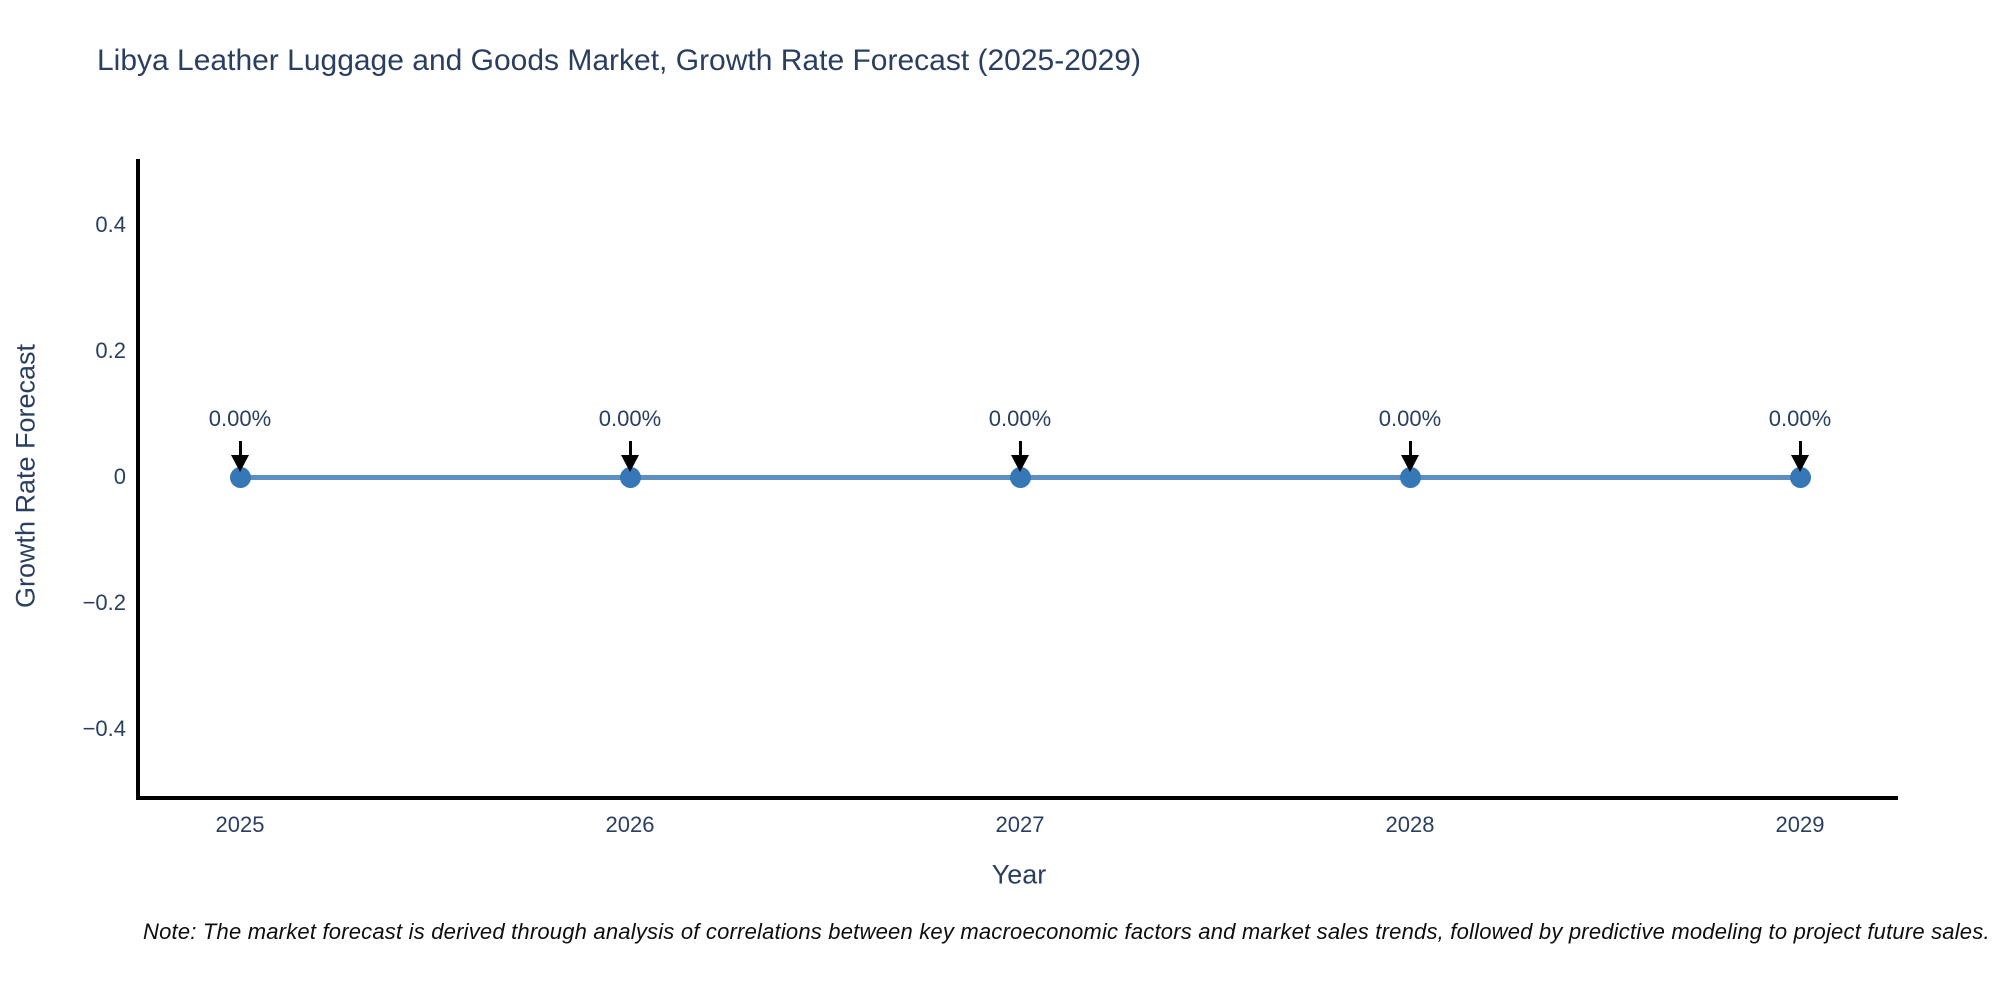  What do you see at coordinates (1020, 824) in the screenshot?
I see `x-tick-label: 2027` at bounding box center [1020, 824].